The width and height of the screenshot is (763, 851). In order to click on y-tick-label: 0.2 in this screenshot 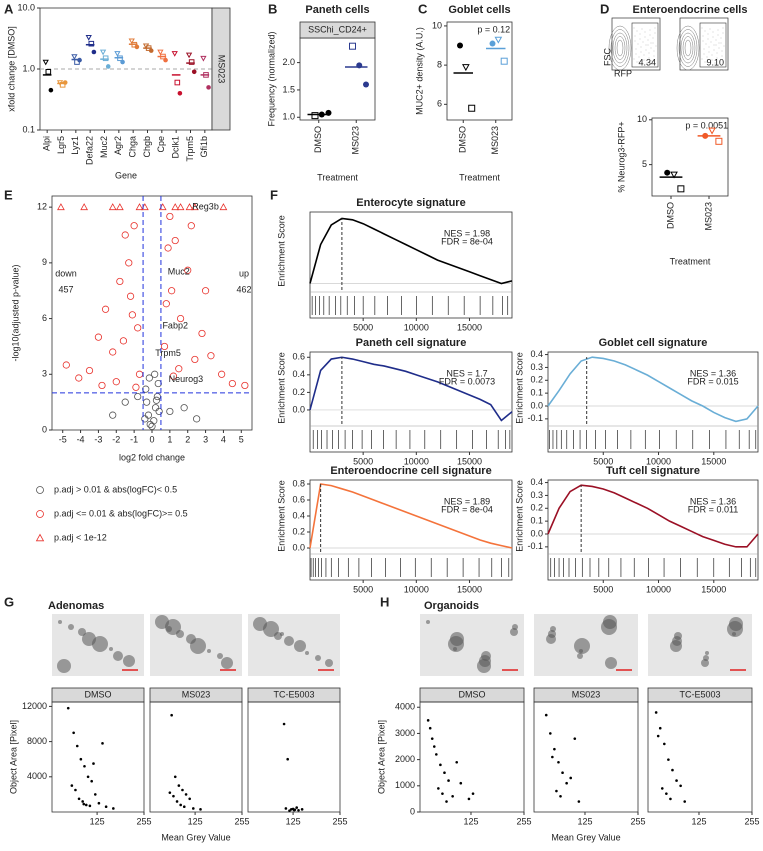, I will do `click(536, 380)`.